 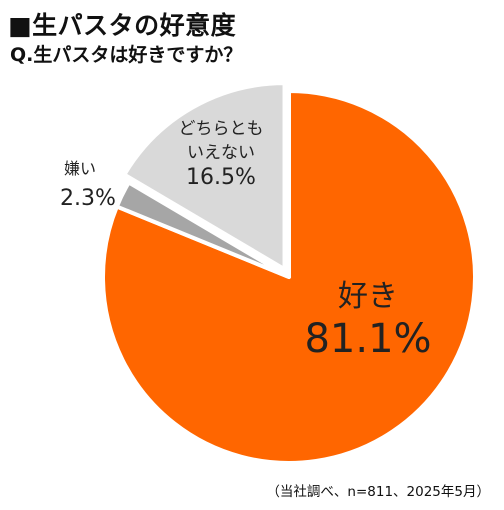 What do you see at coordinates (378, 492) in the screenshot?
I see `survey-note: （当社調べ、n=811、2025年5月）` at bounding box center [378, 492].